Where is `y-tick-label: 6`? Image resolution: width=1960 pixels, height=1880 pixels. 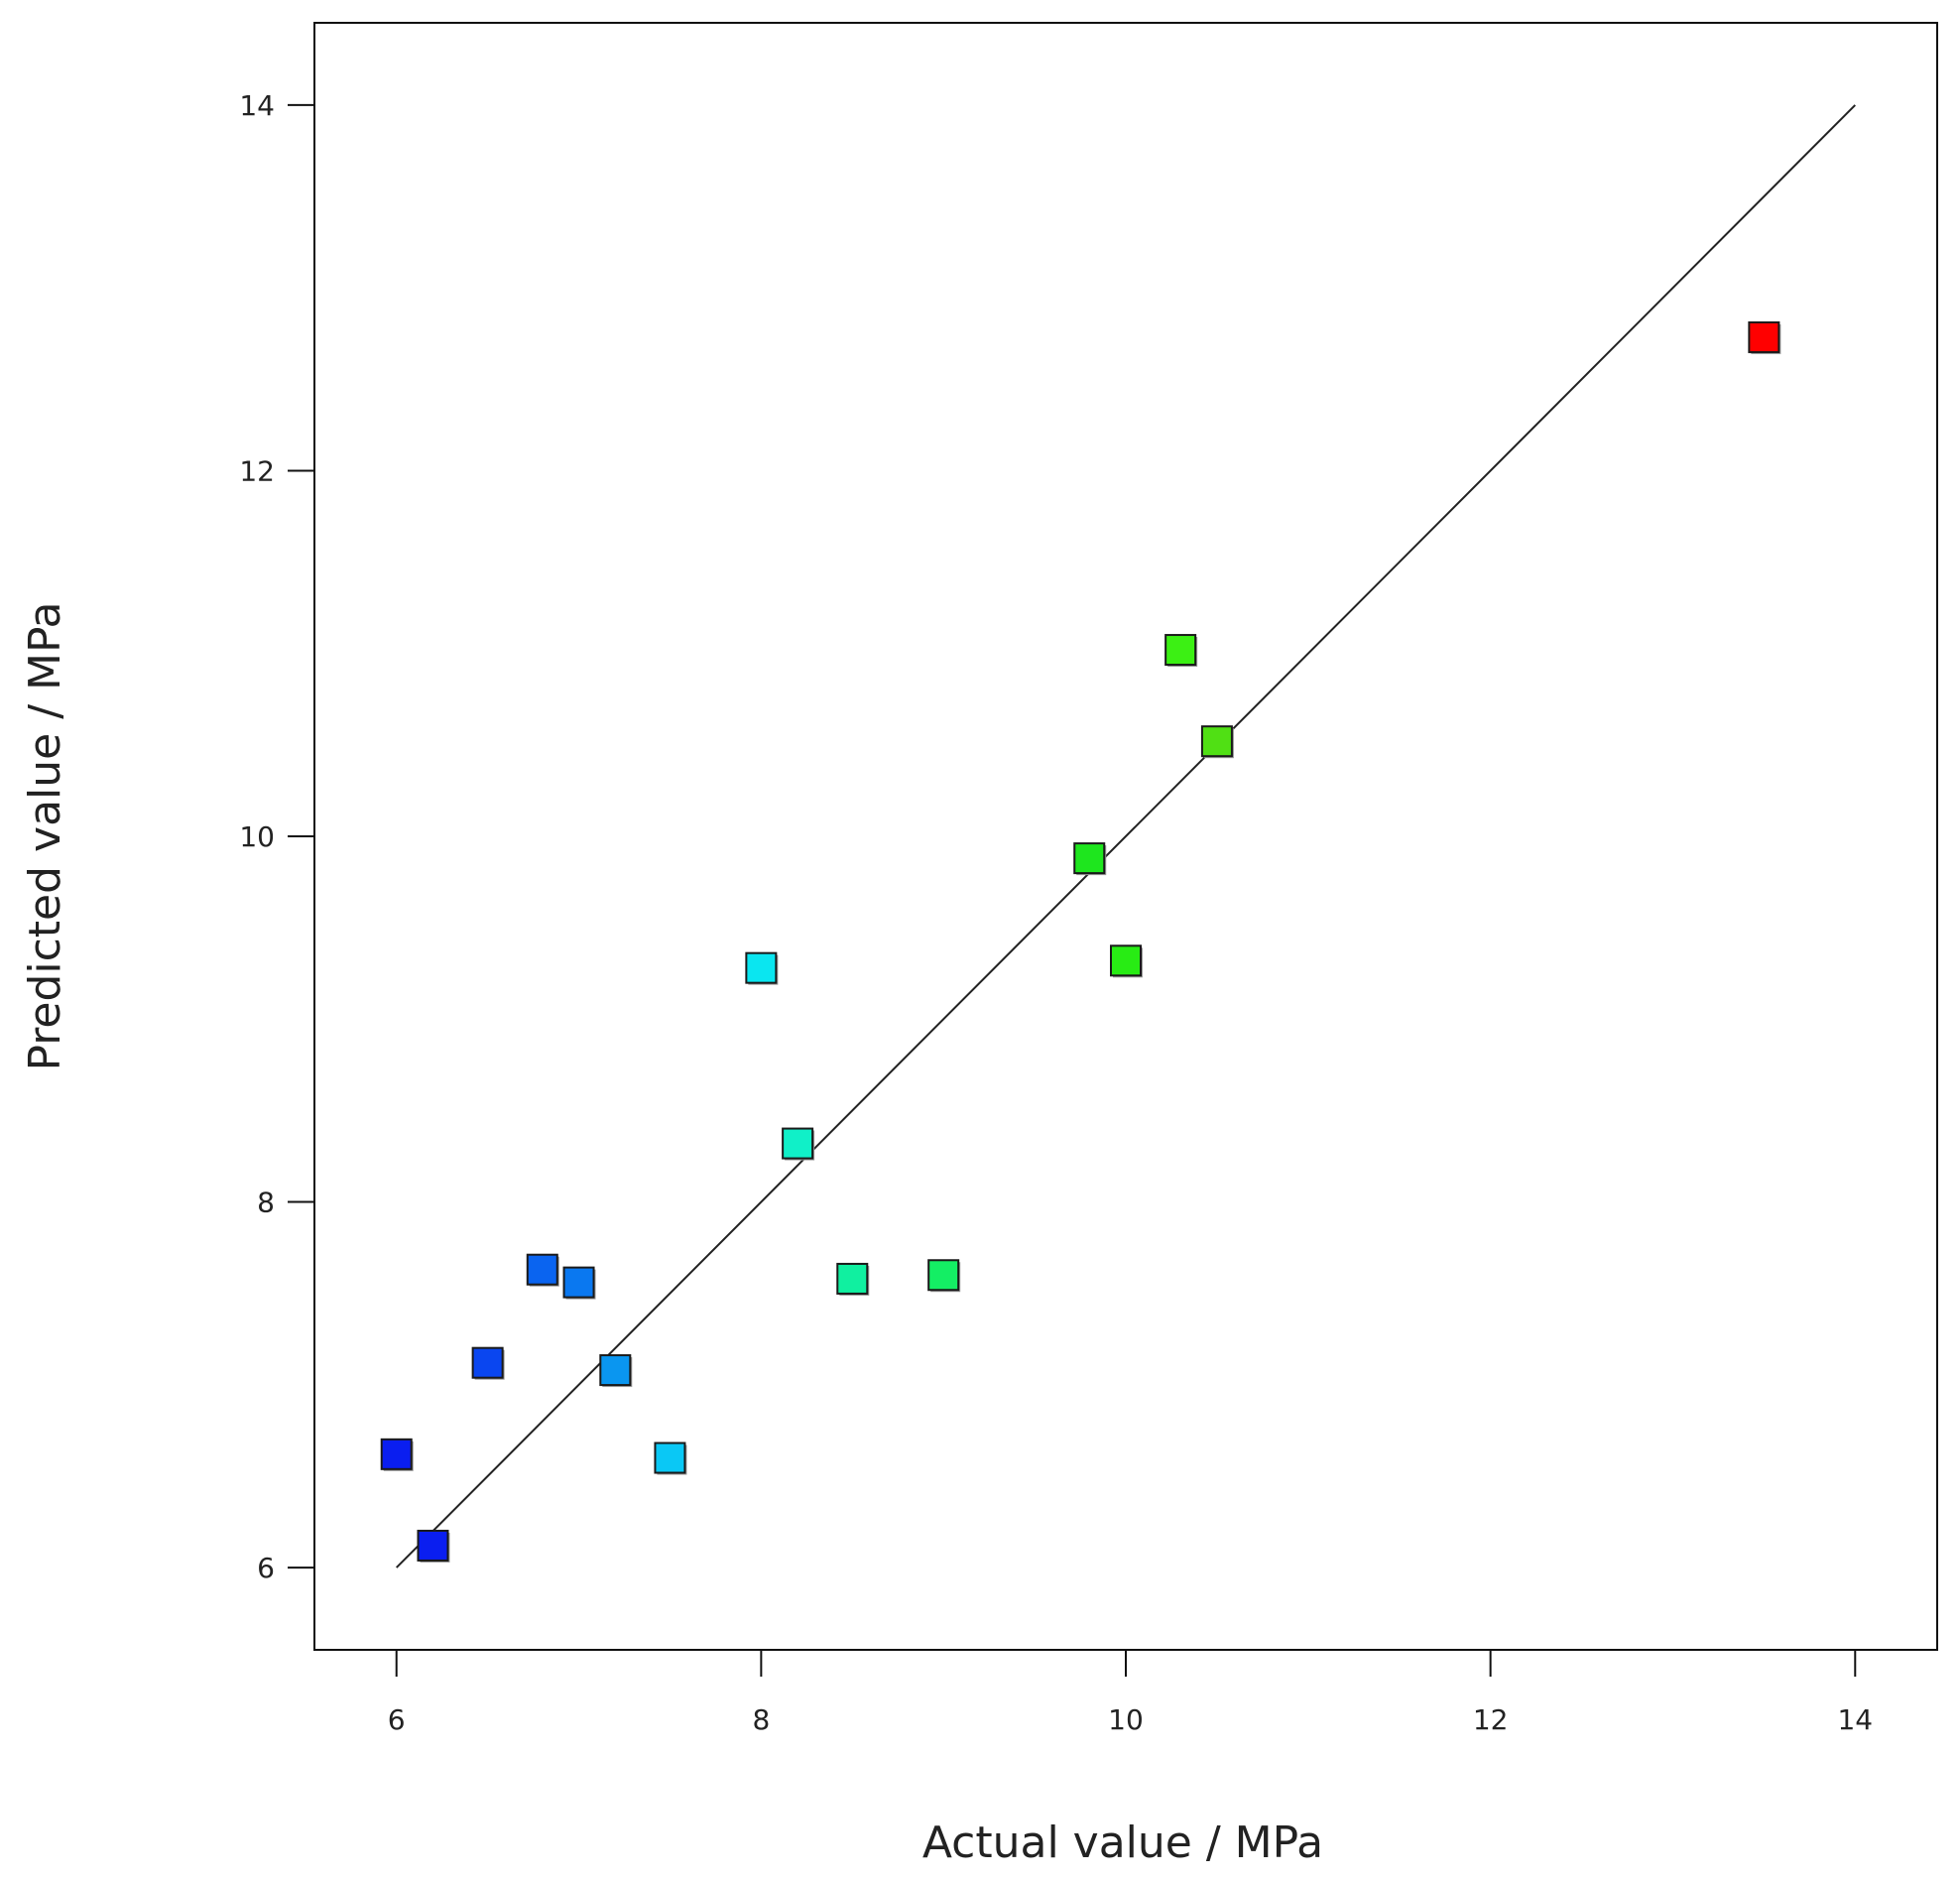
y-tick-label: 6 is located at coordinates (266, 1568).